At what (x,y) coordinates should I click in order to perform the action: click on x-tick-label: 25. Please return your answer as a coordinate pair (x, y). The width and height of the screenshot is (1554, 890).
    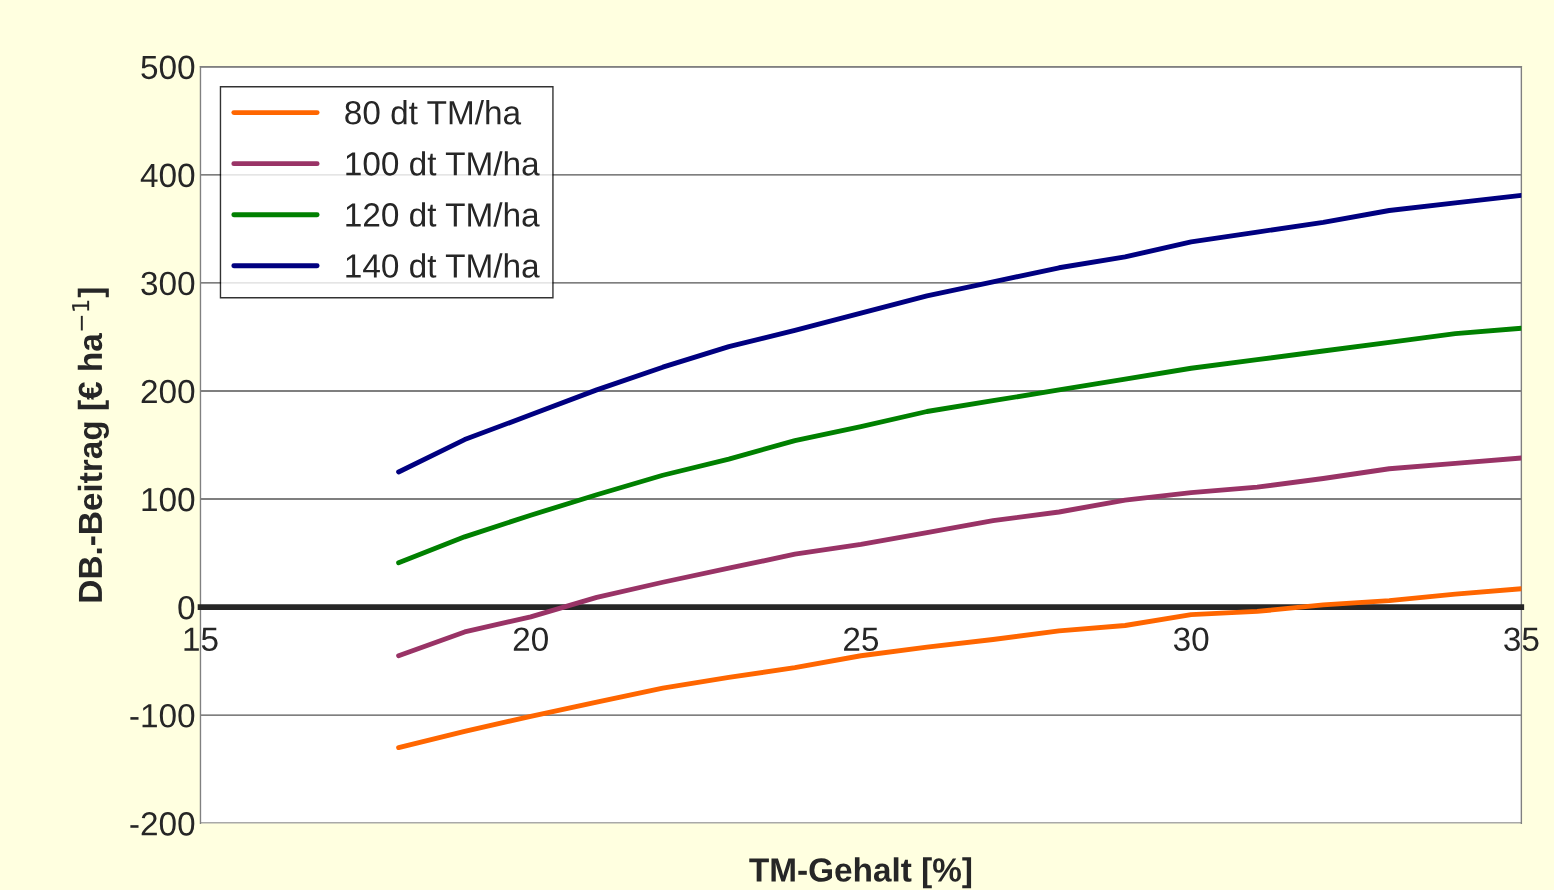
    Looking at the image, I should click on (861, 639).